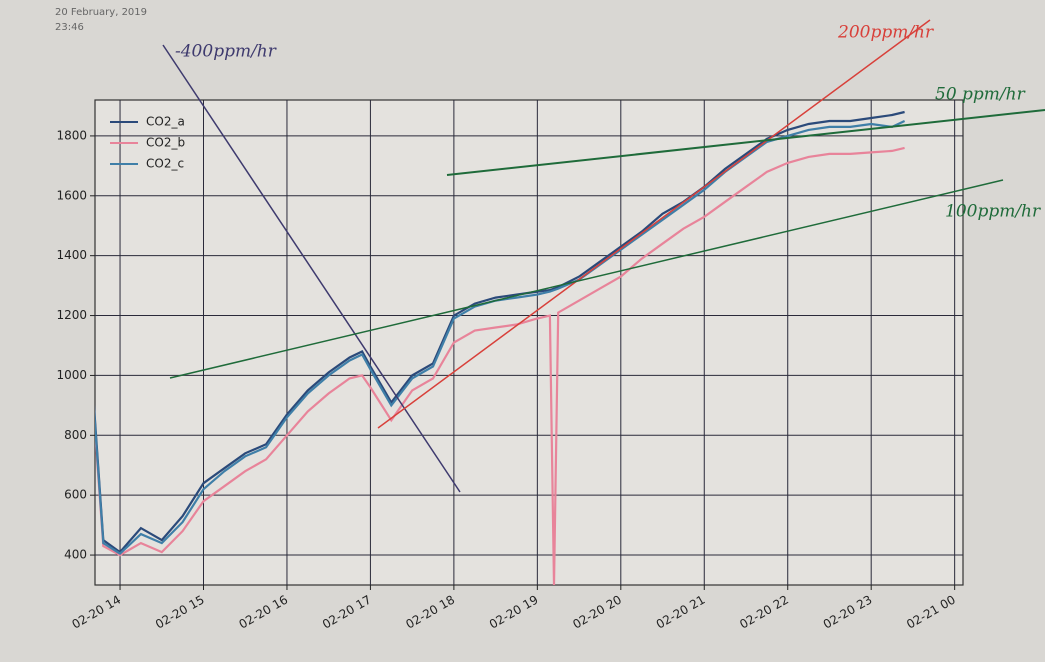  Describe the element at coordinates (71, 195) in the screenshot. I see `y-tick-label: 1600` at that location.